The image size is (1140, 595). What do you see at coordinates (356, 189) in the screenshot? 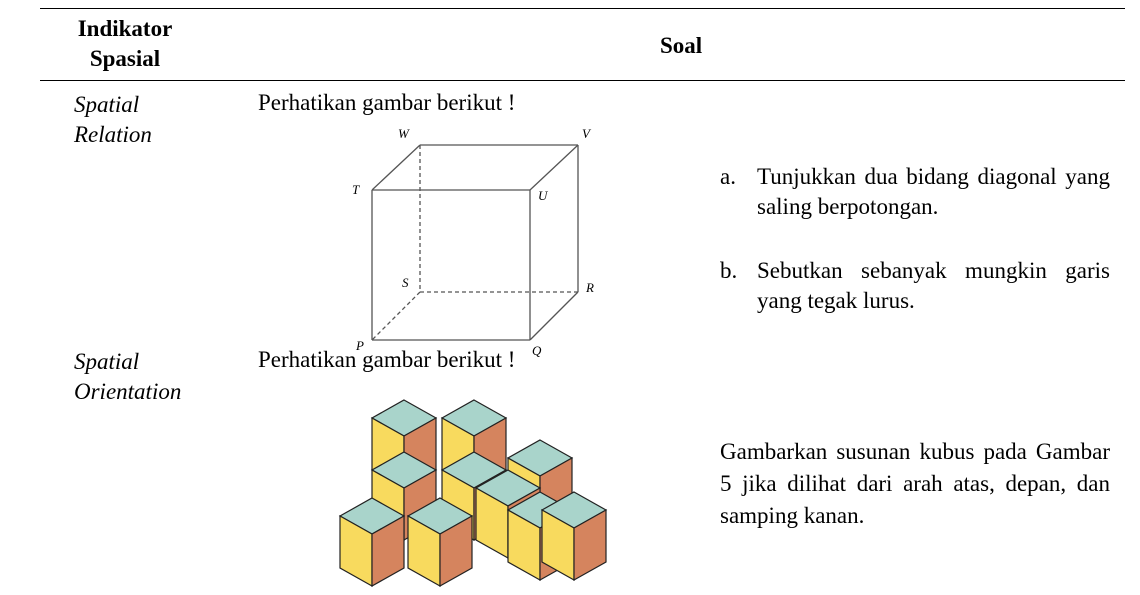
I see `vertex-label: T` at bounding box center [356, 189].